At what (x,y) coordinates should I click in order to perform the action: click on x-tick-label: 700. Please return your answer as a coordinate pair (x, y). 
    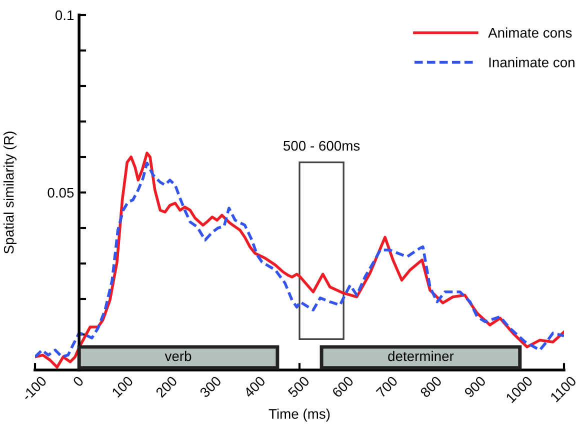
    Looking at the image, I should click on (387, 387).